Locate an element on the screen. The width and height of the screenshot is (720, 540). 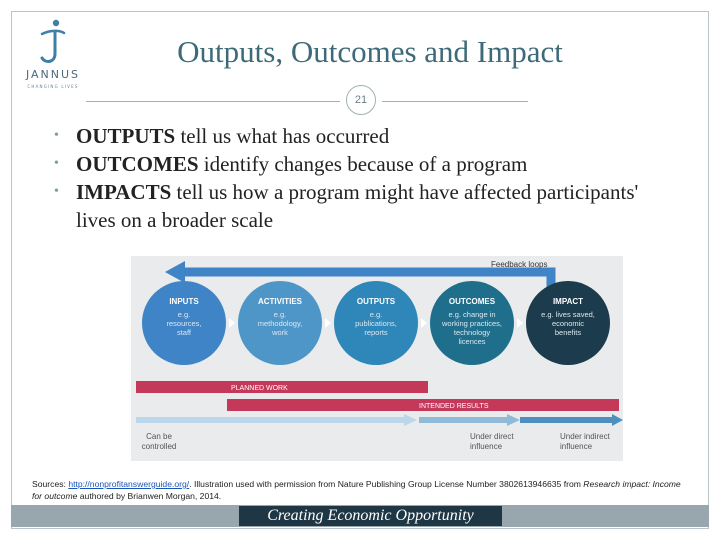
stage-detail-impact: benefits is located at coordinates (568, 332).